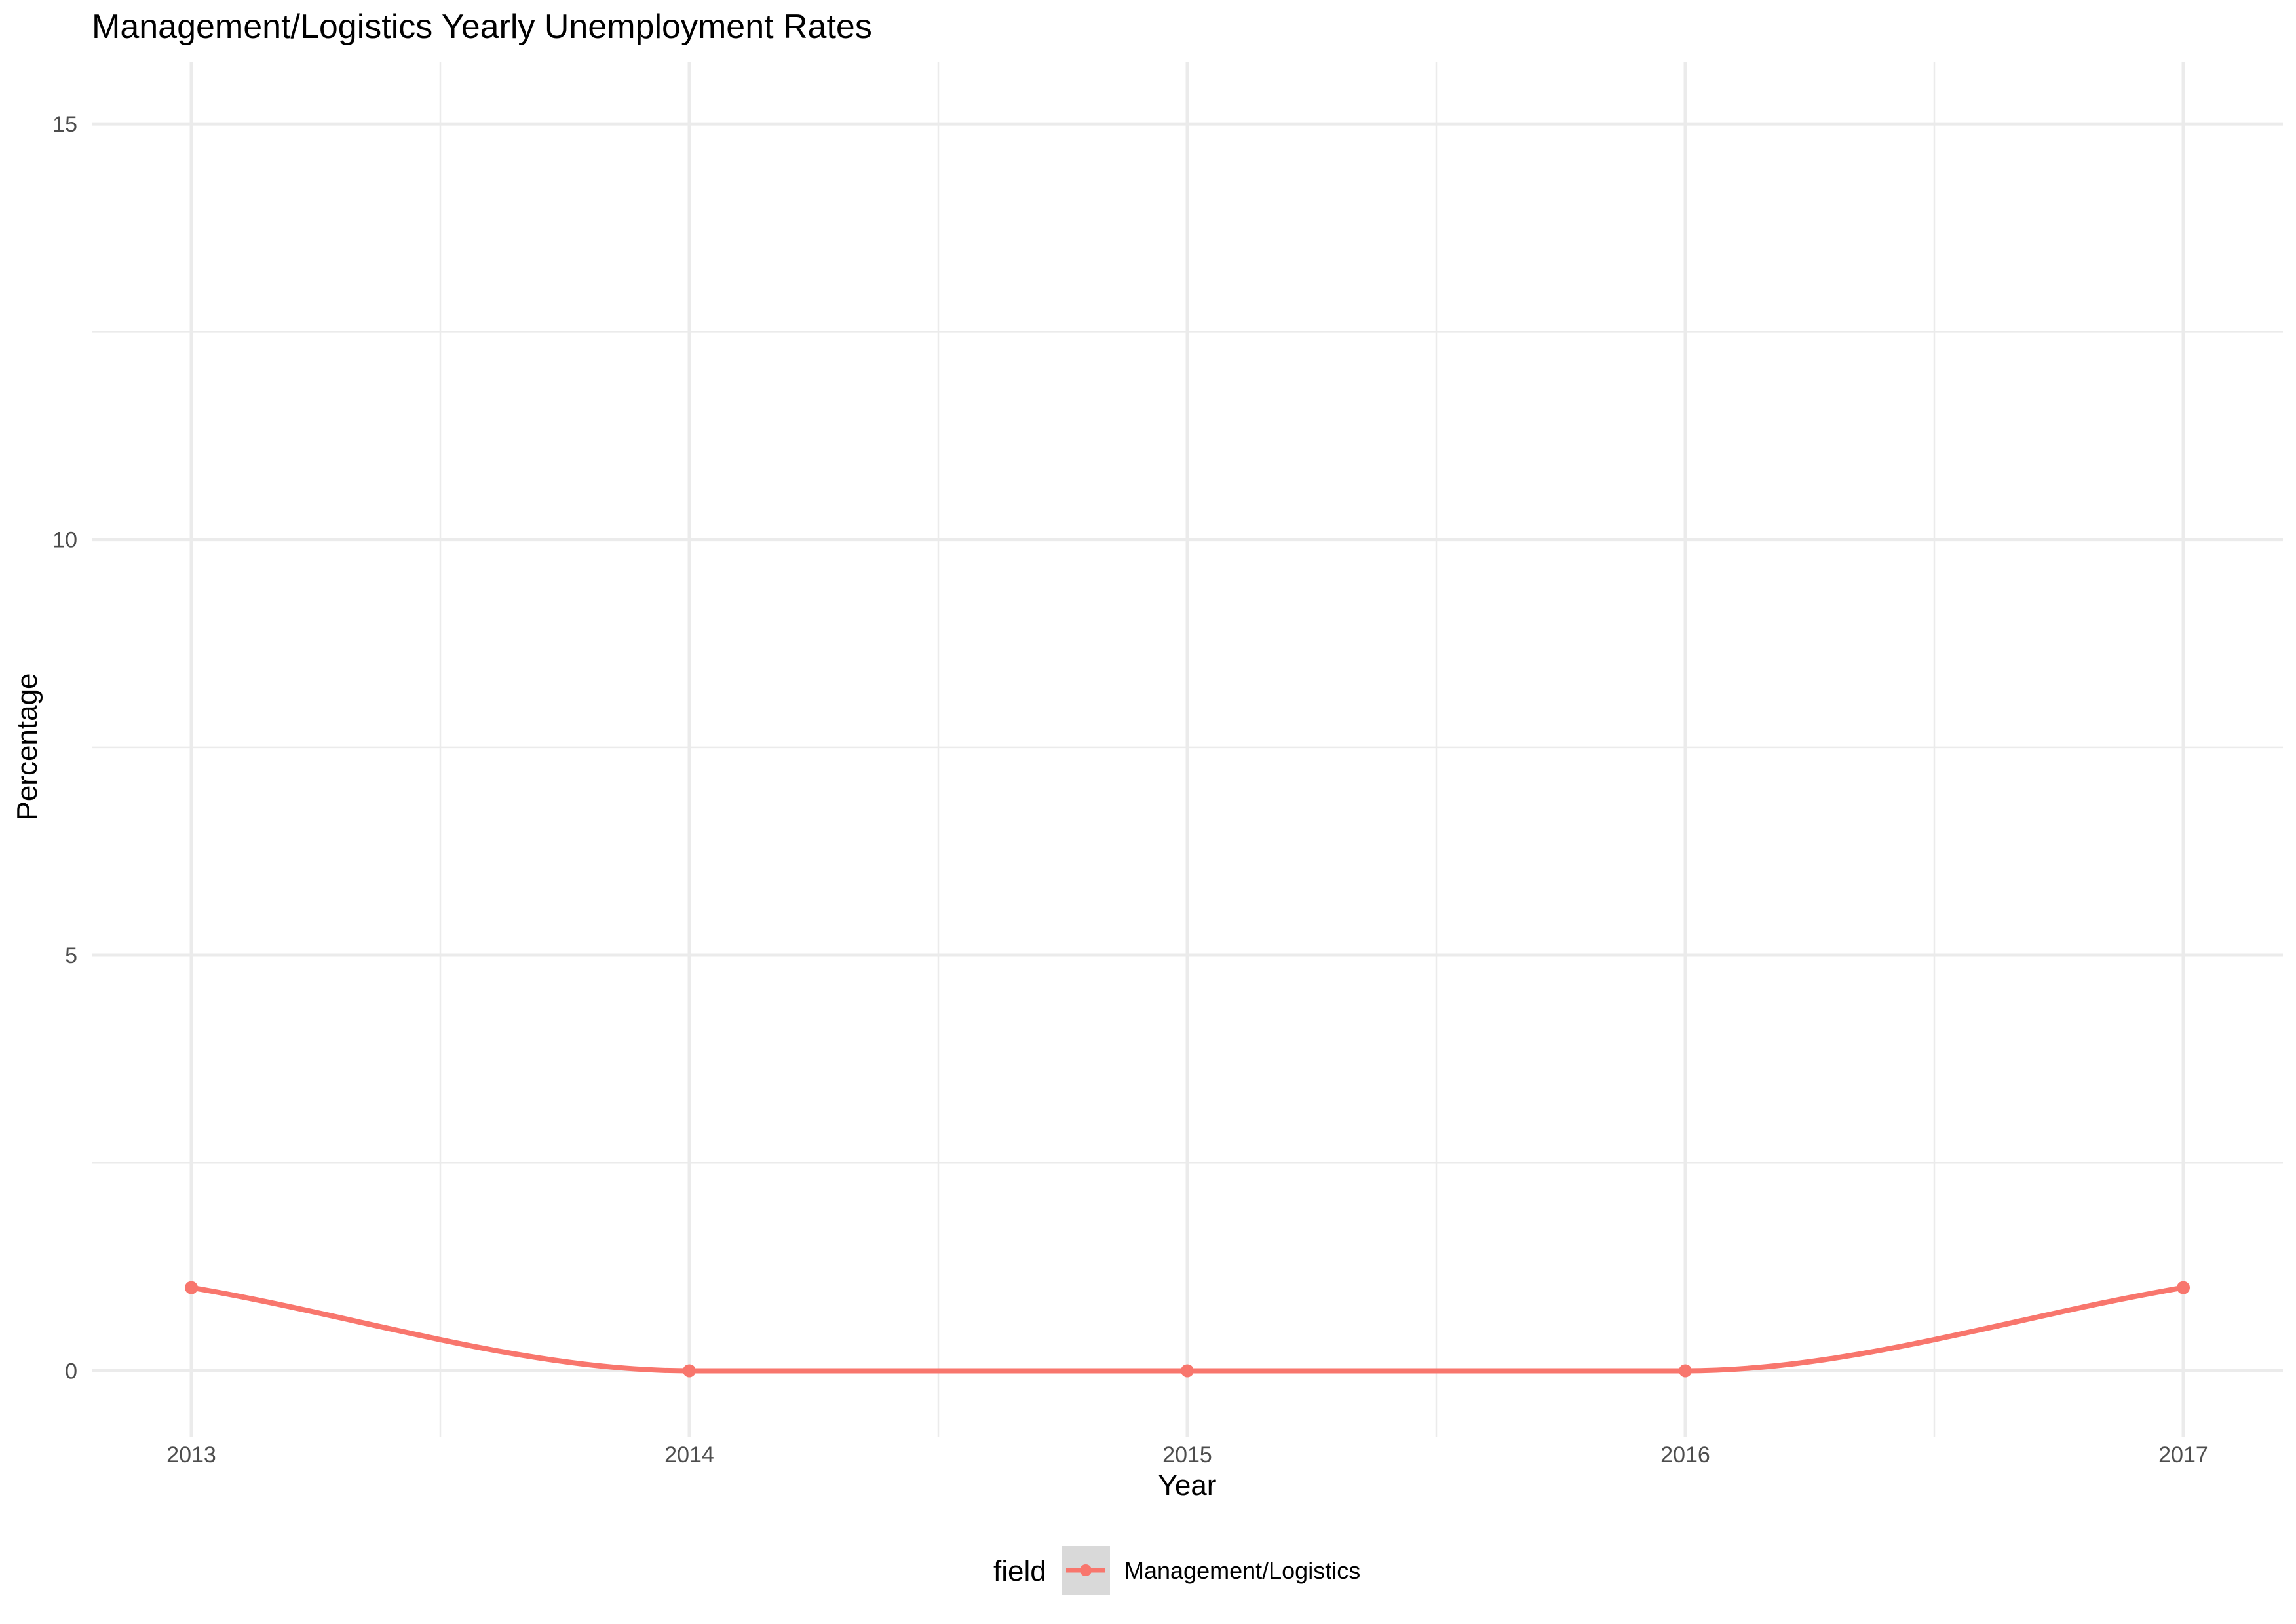 This screenshot has height=1624, width=2296. I want to click on x-tick-label: 2013, so click(191, 1455).